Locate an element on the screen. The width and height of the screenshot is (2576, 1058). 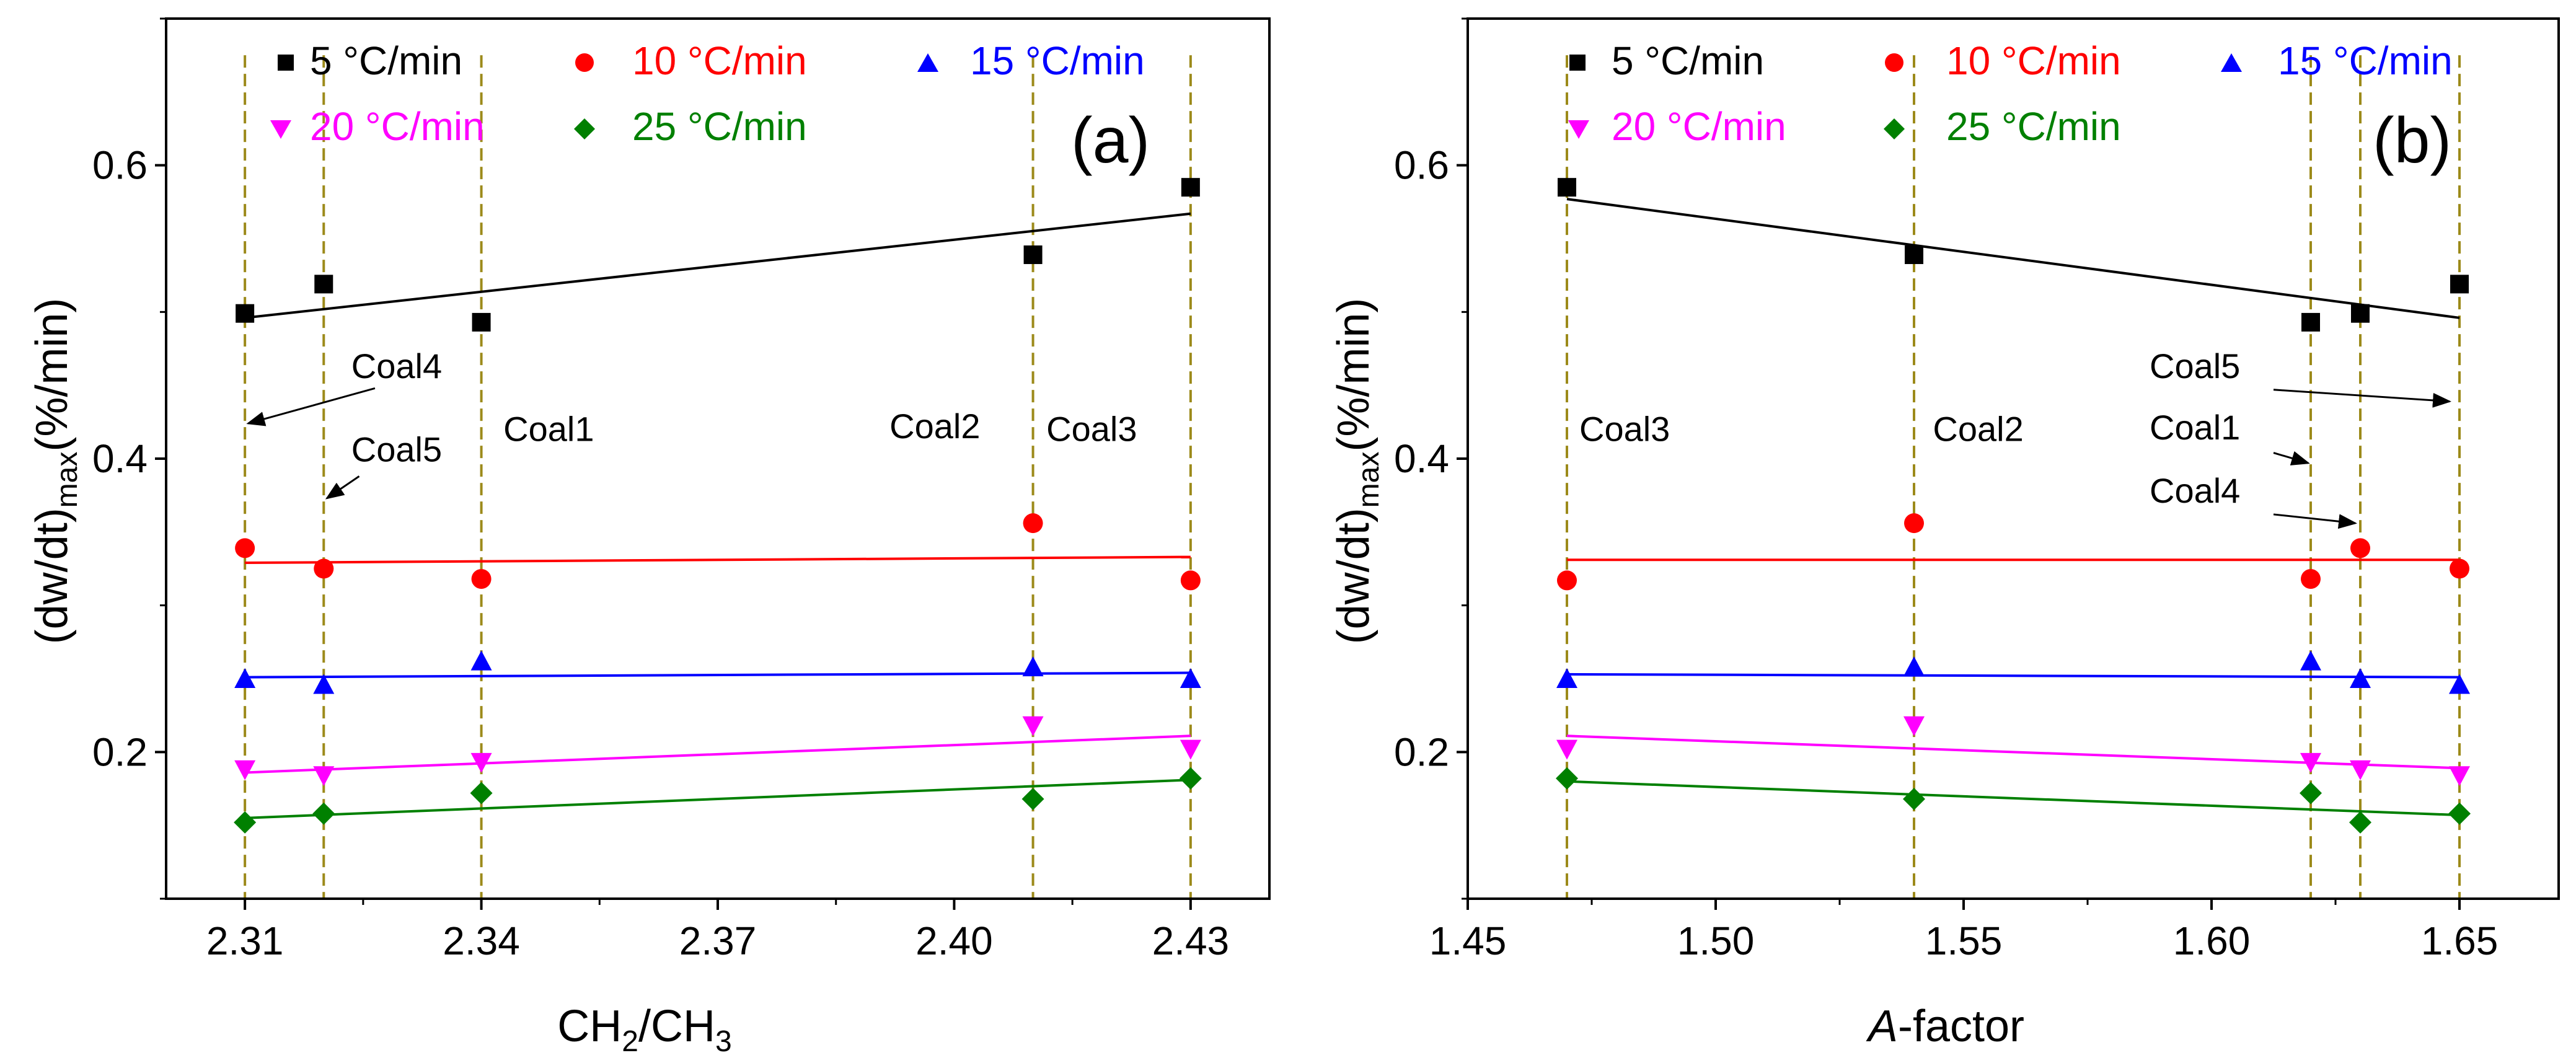
x-axis-title-a: CH2/CH3 is located at coordinates (644, 1030).